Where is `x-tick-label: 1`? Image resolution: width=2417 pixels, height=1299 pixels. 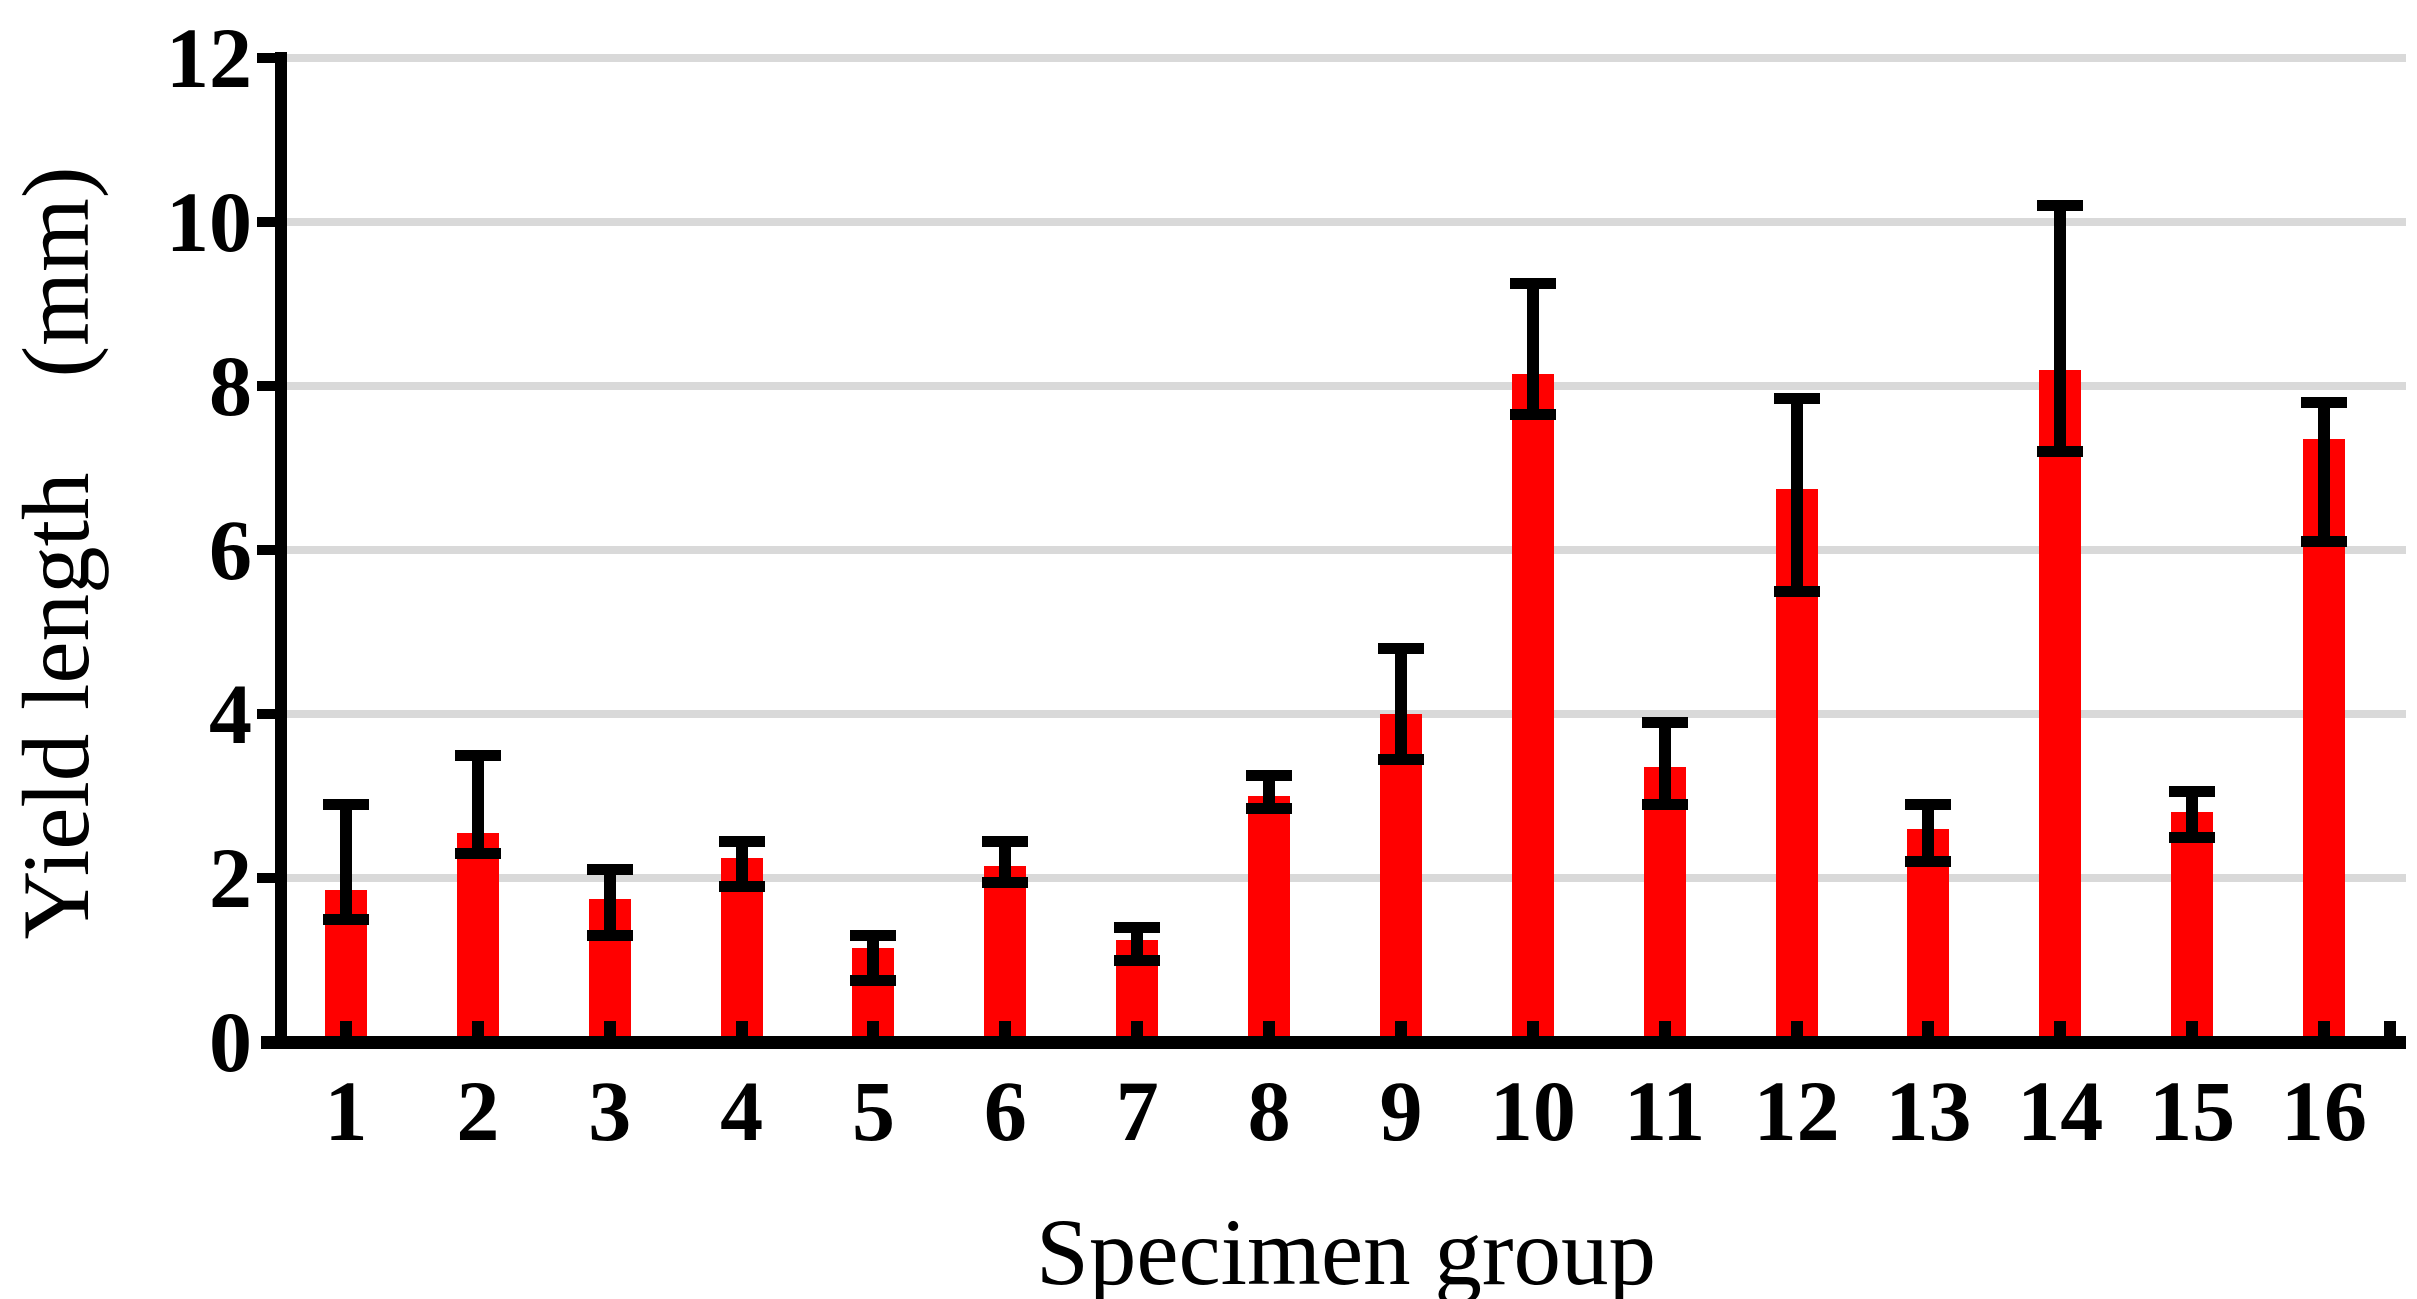
x-tick-label: 1 is located at coordinates (346, 1111).